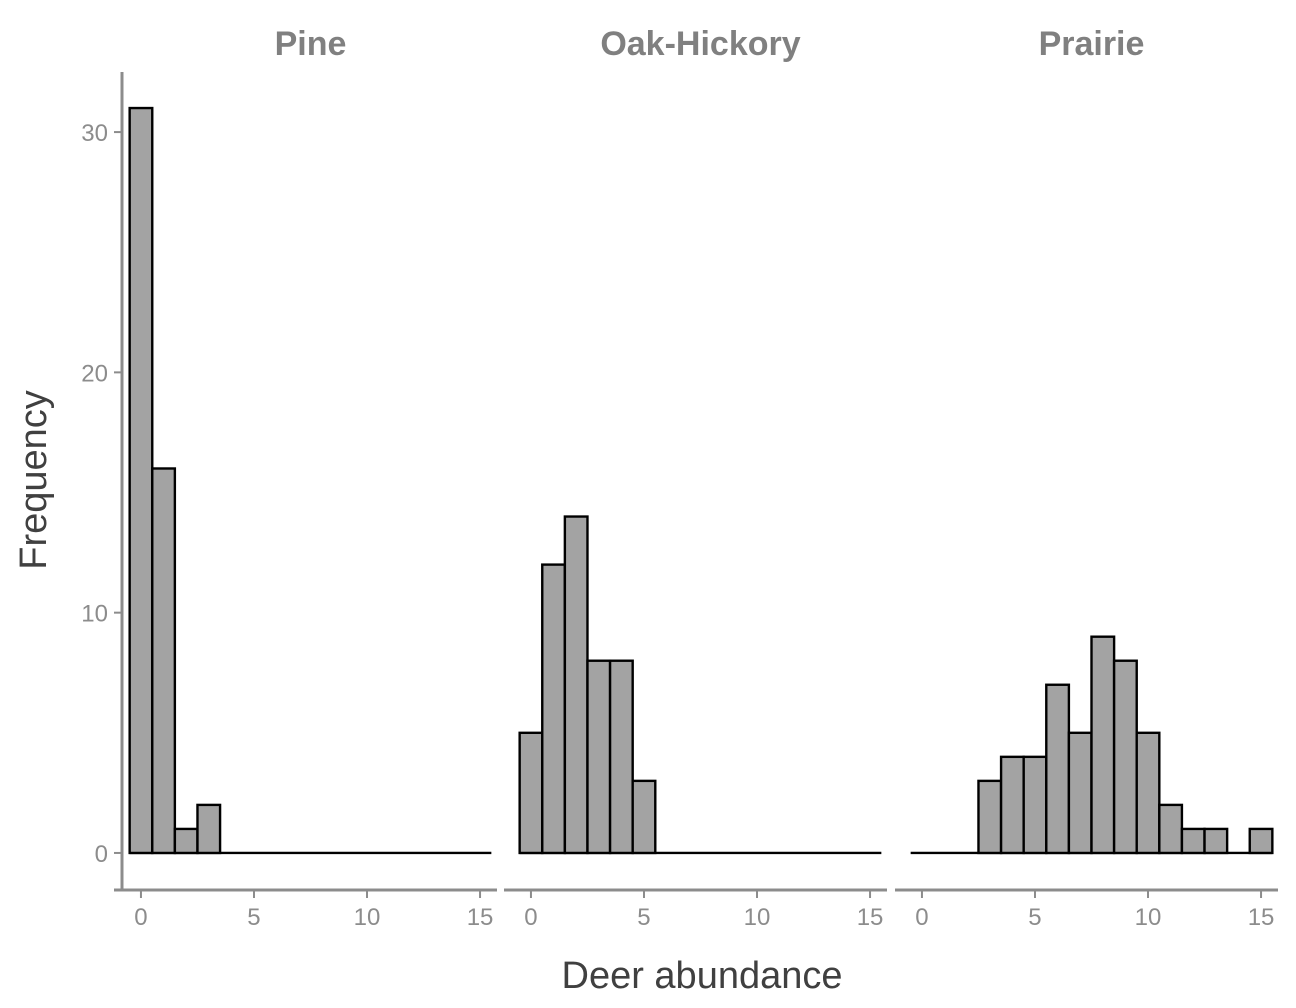 The image size is (1296, 1008). Describe the element at coordinates (102, 481) in the screenshot. I see `y-axis: 0 10 20 30` at that location.